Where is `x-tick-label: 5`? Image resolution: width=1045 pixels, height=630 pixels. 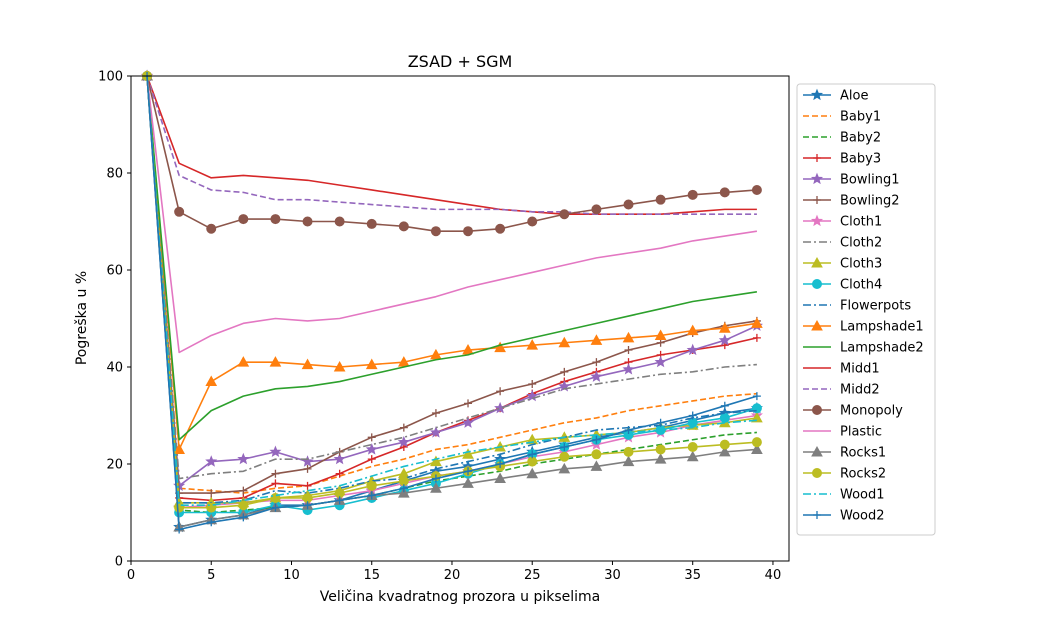
x-tick-label: 5 is located at coordinates (211, 575).